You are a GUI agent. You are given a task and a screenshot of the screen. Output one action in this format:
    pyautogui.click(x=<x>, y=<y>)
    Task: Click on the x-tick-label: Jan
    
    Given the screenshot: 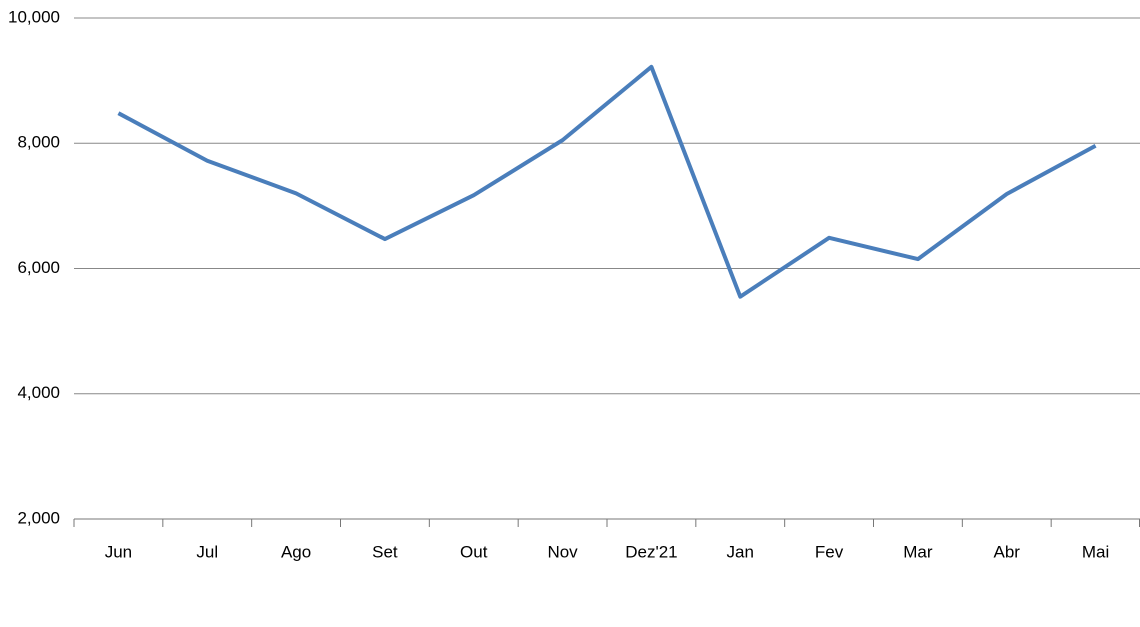 What is the action you would take?
    pyautogui.click(x=740, y=551)
    